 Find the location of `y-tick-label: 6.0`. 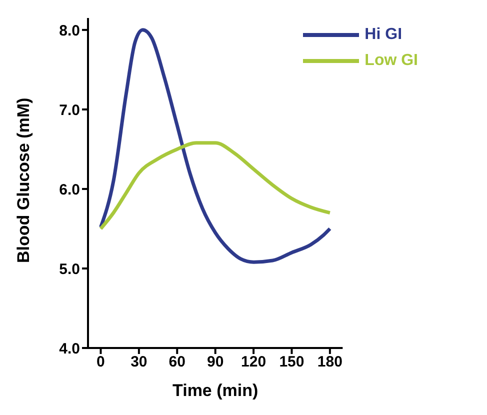

y-tick-label: 6.0 is located at coordinates (69, 189).